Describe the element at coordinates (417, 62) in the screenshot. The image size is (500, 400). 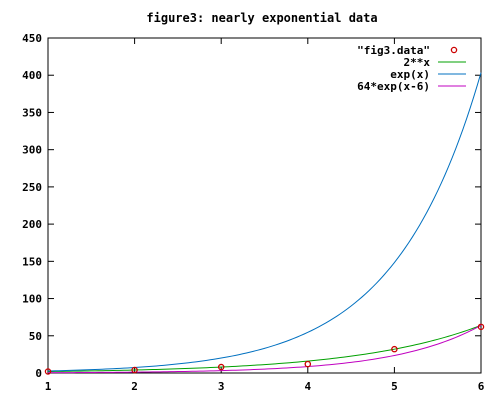
I see `legend-label: 2**x` at that location.